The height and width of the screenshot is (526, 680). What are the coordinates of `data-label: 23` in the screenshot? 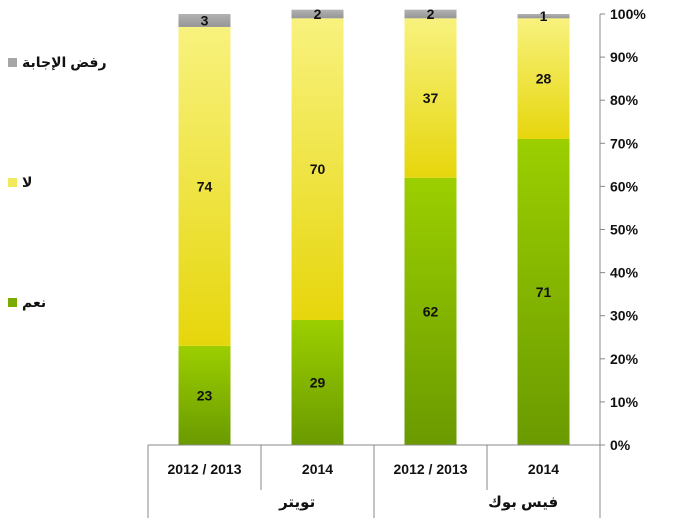 It's located at (205, 395).